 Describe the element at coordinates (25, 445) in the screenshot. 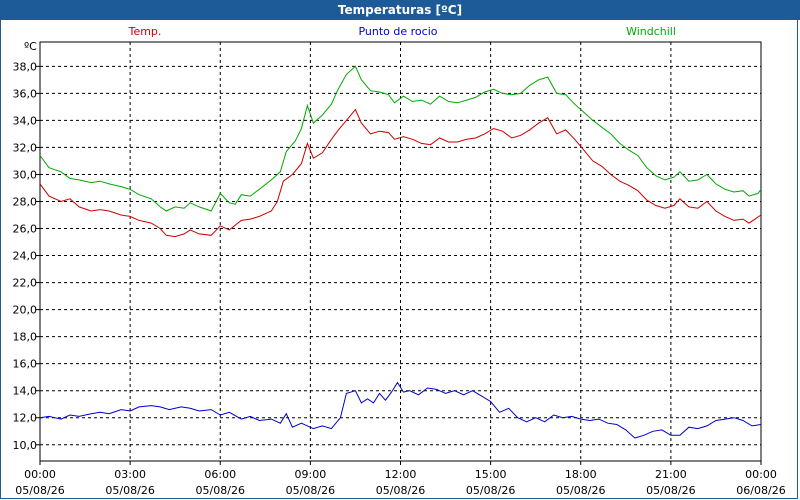

I see `y-tick-label: 10,0` at that location.